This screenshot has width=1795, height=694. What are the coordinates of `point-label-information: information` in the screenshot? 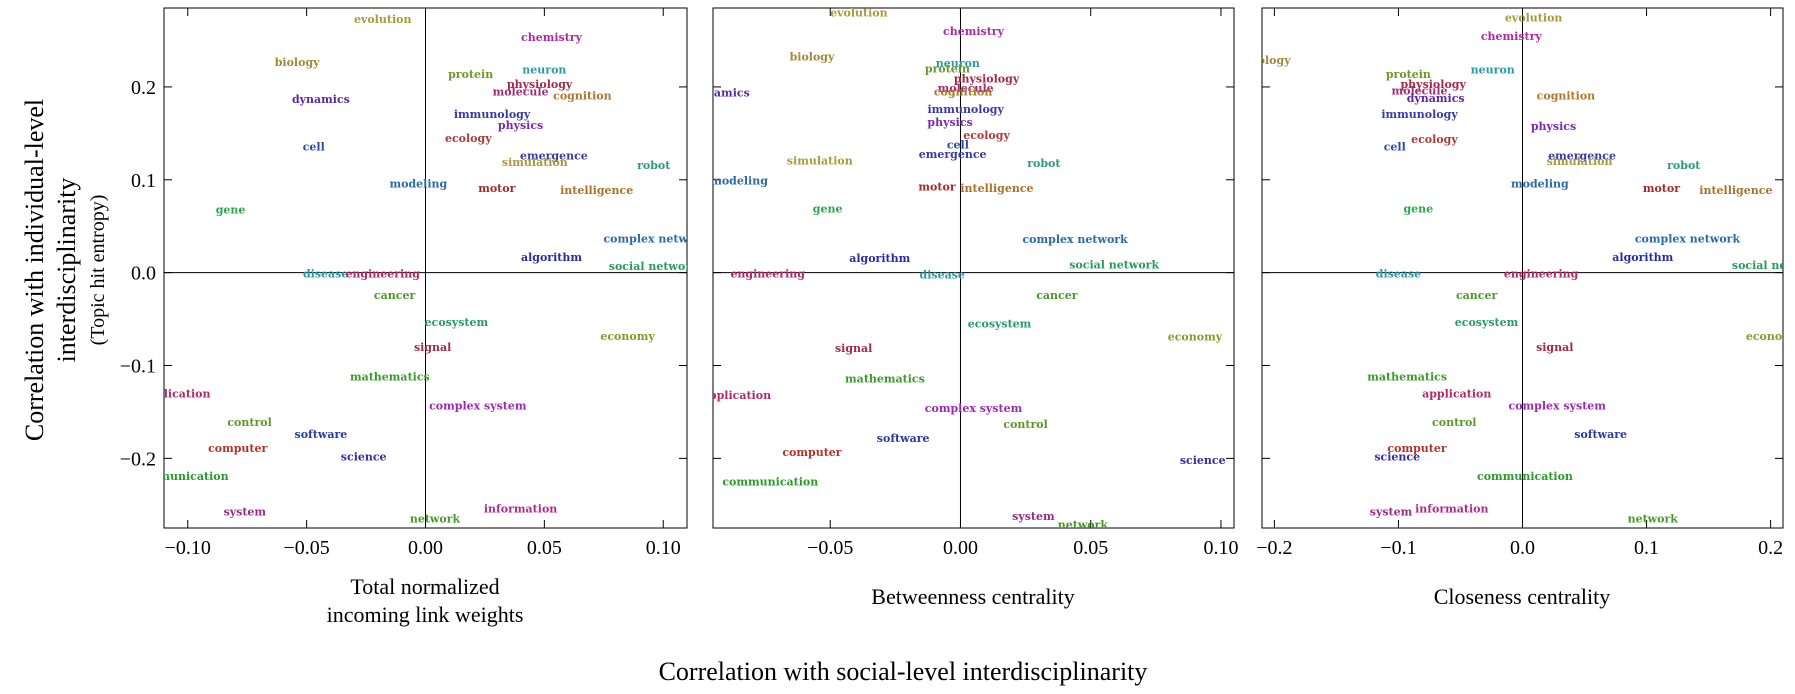 It's located at (520, 509).